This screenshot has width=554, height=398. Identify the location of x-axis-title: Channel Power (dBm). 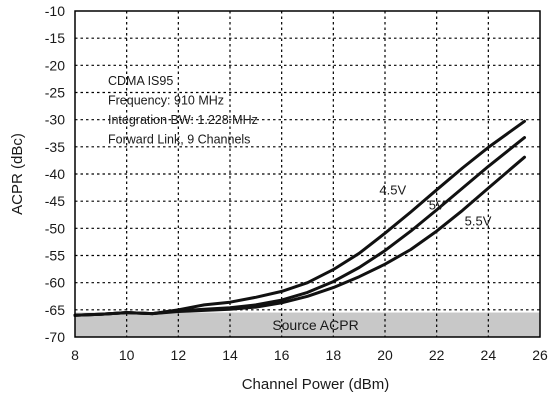
(316, 384).